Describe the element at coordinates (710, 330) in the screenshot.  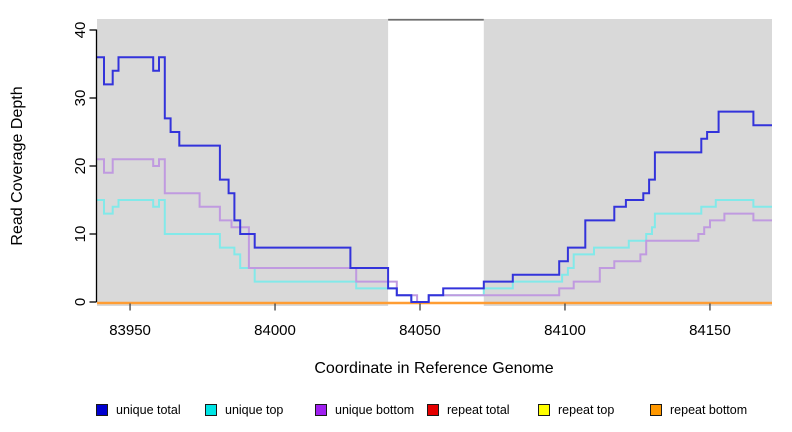
I see `x-tick-label: 84150` at that location.